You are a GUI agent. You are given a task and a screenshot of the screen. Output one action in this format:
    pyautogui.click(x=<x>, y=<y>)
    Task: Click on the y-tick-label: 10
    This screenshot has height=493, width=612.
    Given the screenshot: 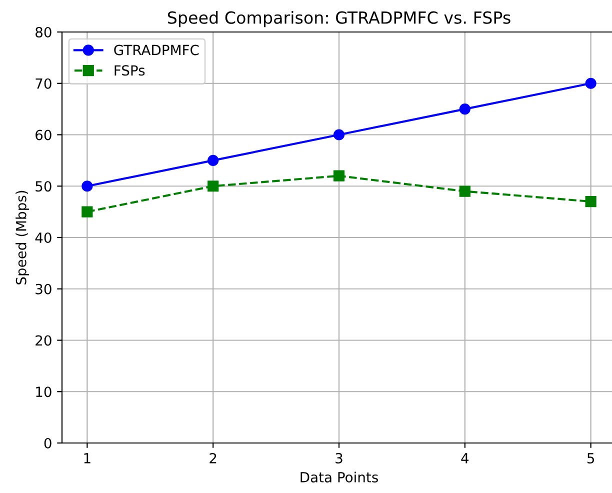 What is the action you would take?
    pyautogui.click(x=44, y=392)
    